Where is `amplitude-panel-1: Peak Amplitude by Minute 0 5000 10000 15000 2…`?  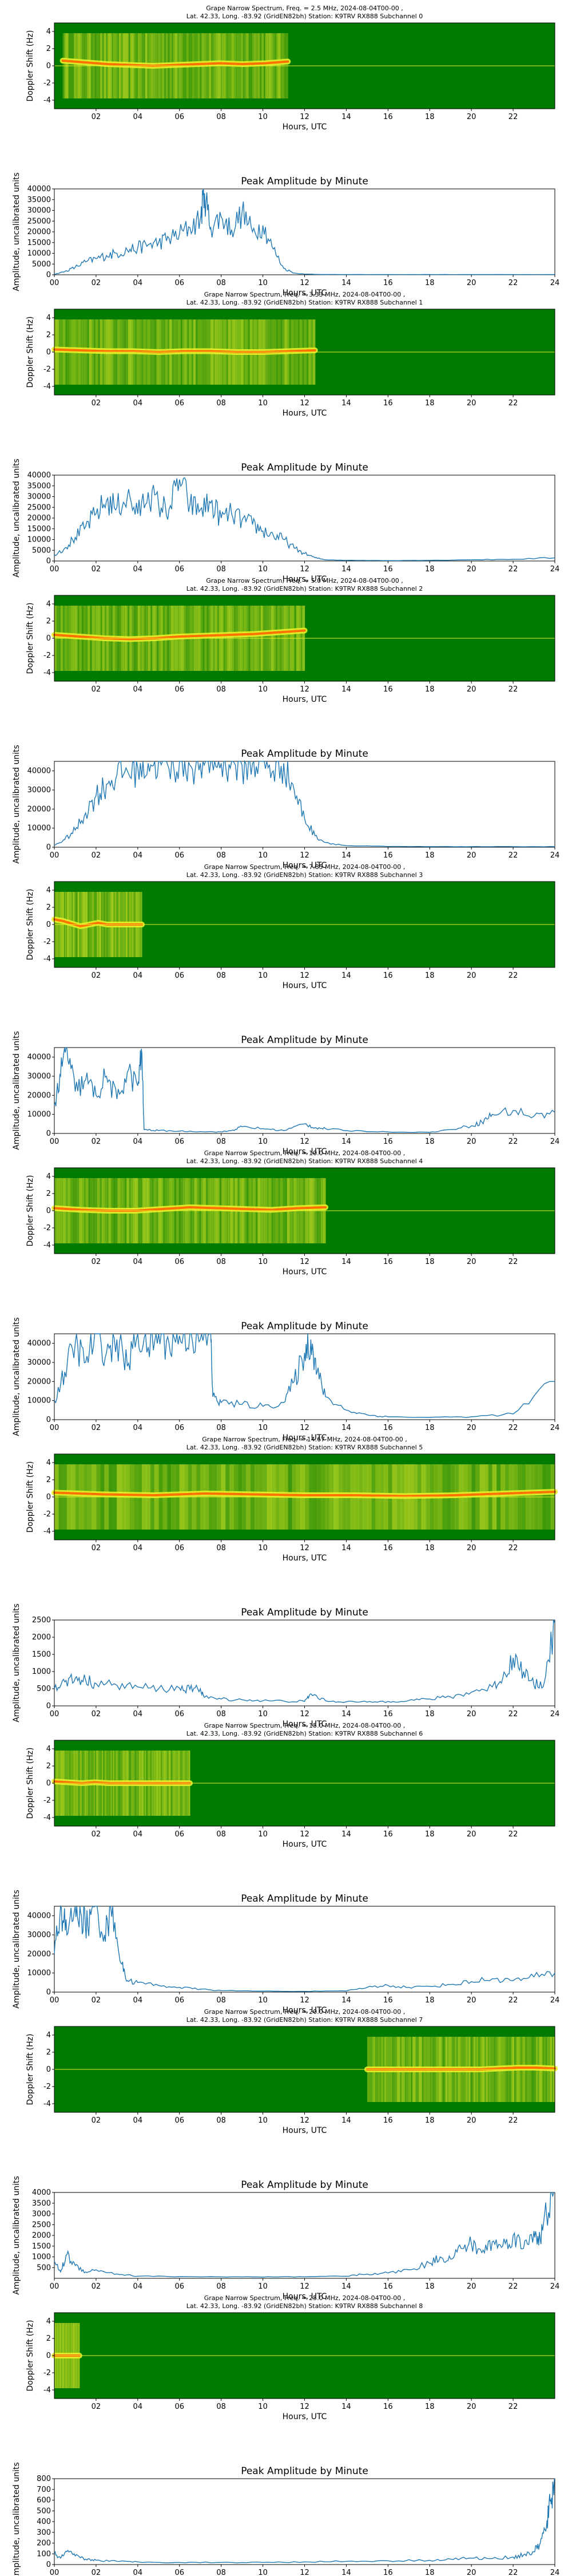 amplitude-panel-1: Peak Amplitude by Minute 0 5000 10000 15000 2… is located at coordinates (285, 235).